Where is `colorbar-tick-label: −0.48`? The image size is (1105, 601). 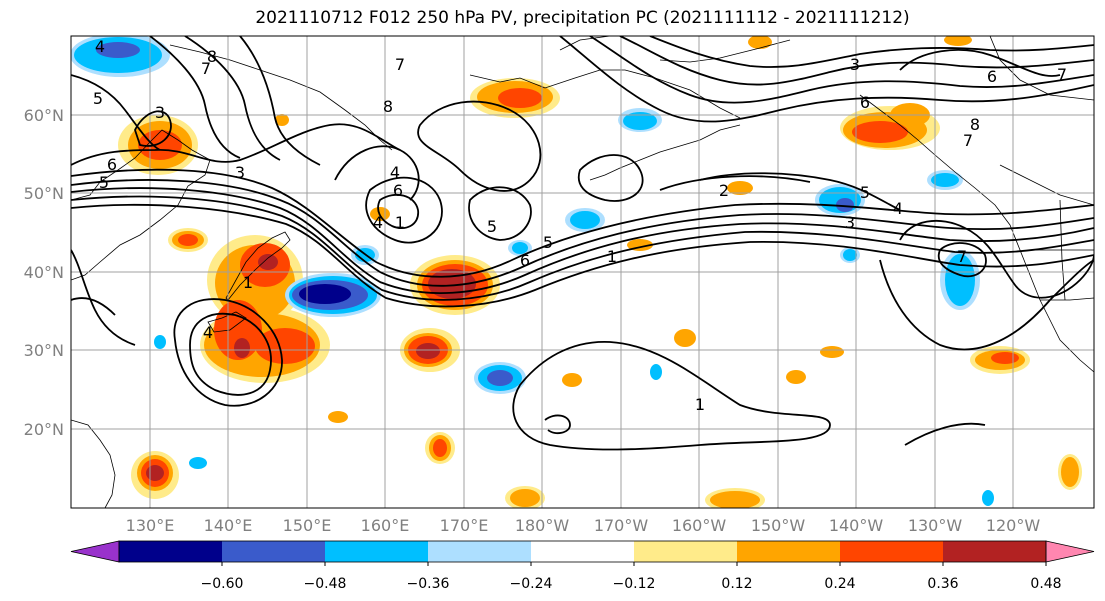 colorbar-tick-label: −0.48 is located at coordinates (325, 584).